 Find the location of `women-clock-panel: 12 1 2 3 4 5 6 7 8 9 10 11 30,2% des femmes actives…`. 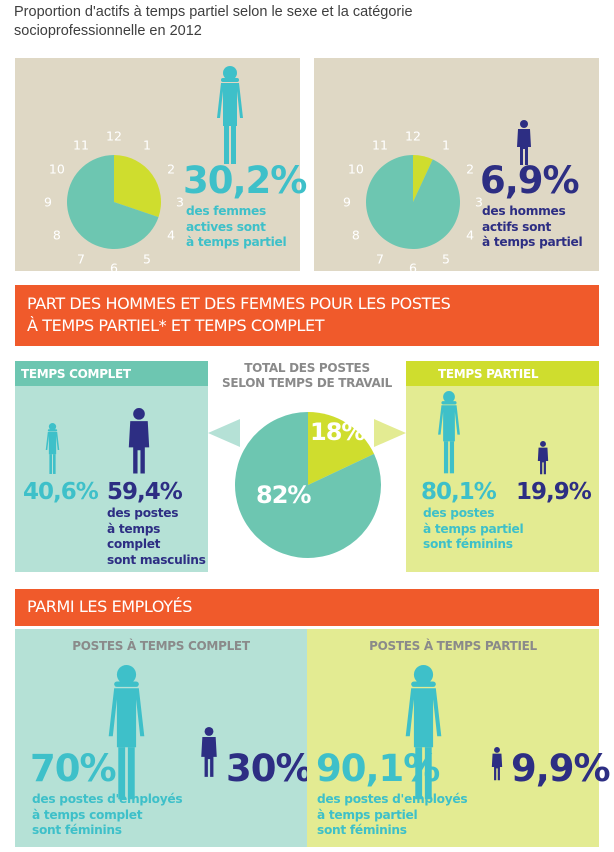

women-clock-panel: 12 1 2 3 4 5 6 7 8 9 10 11 30,2% des femmes actives… is located at coordinates (161, 165).